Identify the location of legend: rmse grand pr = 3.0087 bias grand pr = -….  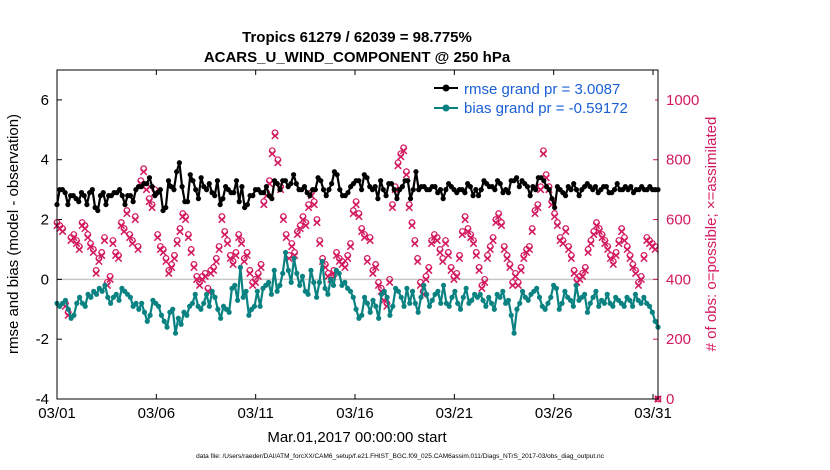
(541, 97).